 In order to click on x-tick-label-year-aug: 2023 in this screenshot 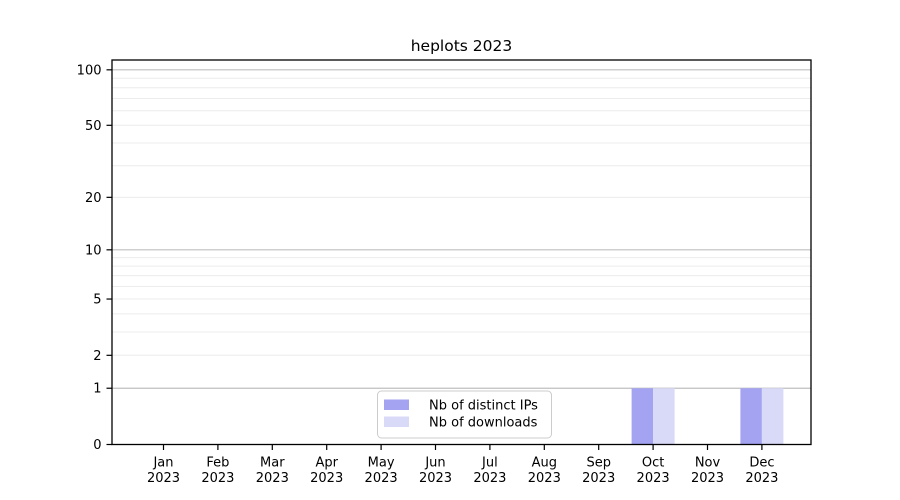, I will do `click(544, 478)`.